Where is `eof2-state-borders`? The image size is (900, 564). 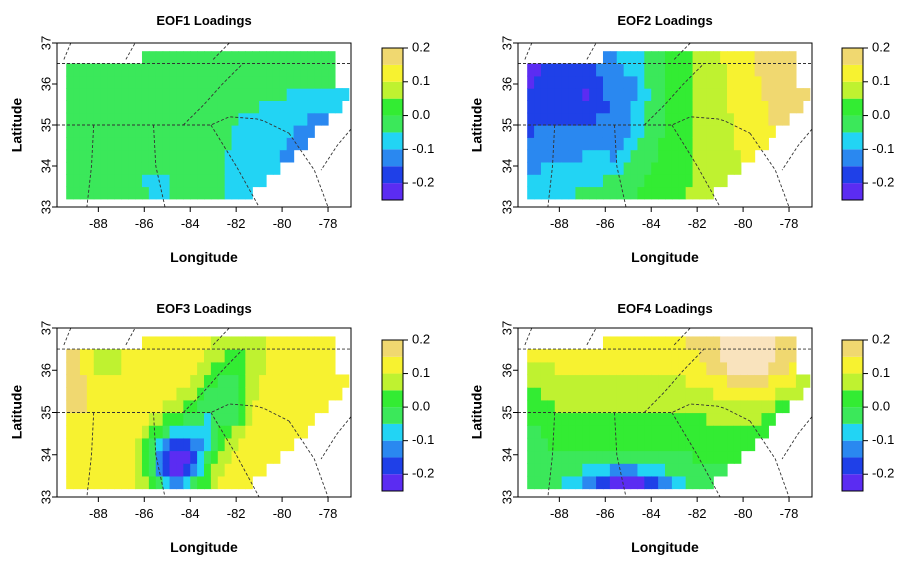
eof2-state-borders is located at coordinates (665, 125).